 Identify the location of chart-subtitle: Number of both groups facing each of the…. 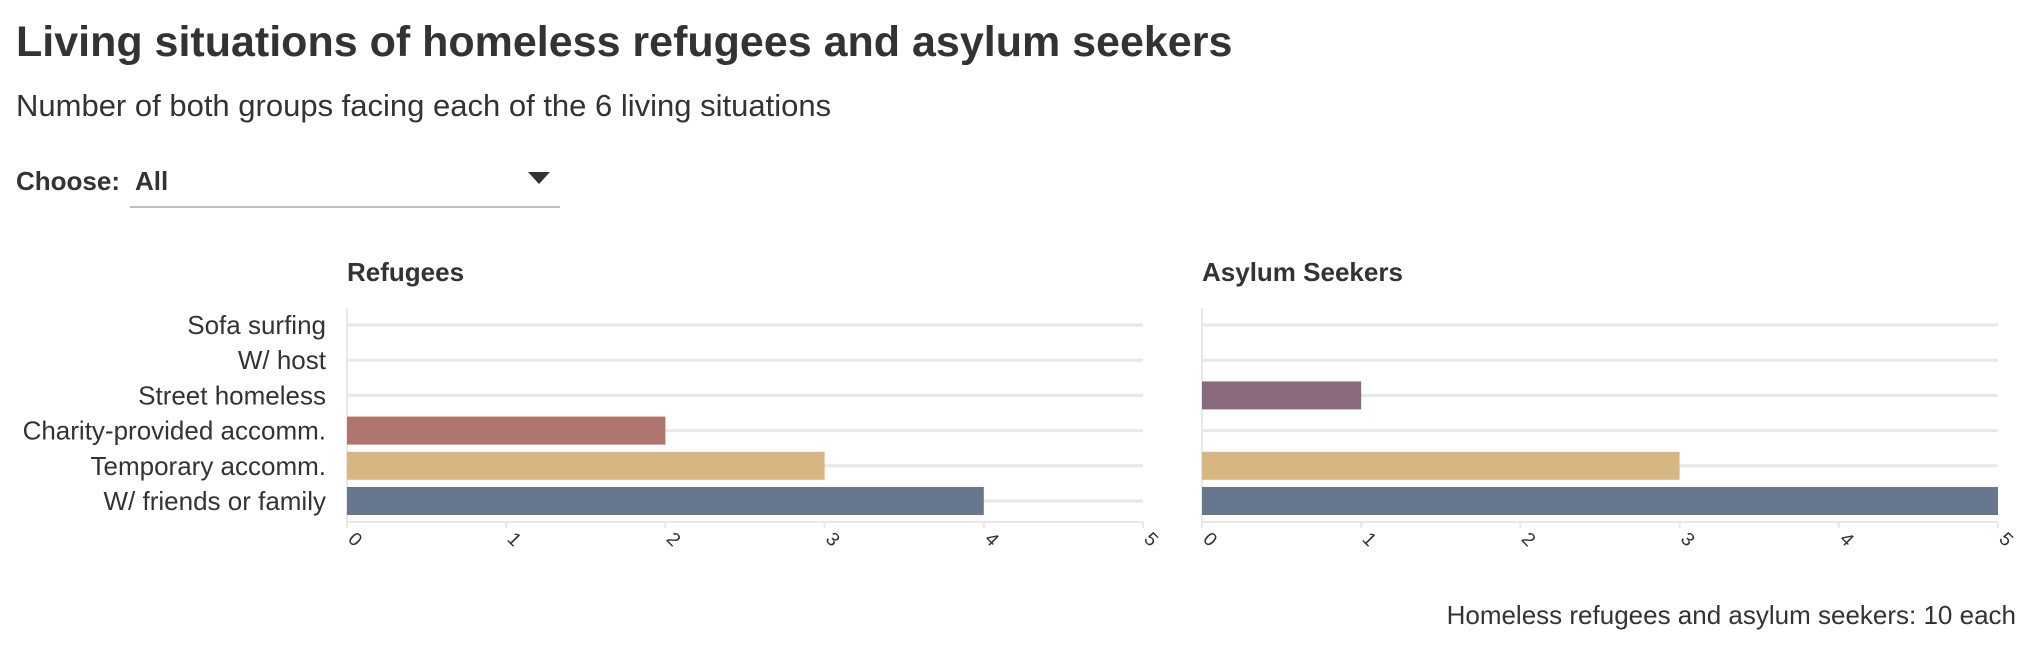
(424, 105).